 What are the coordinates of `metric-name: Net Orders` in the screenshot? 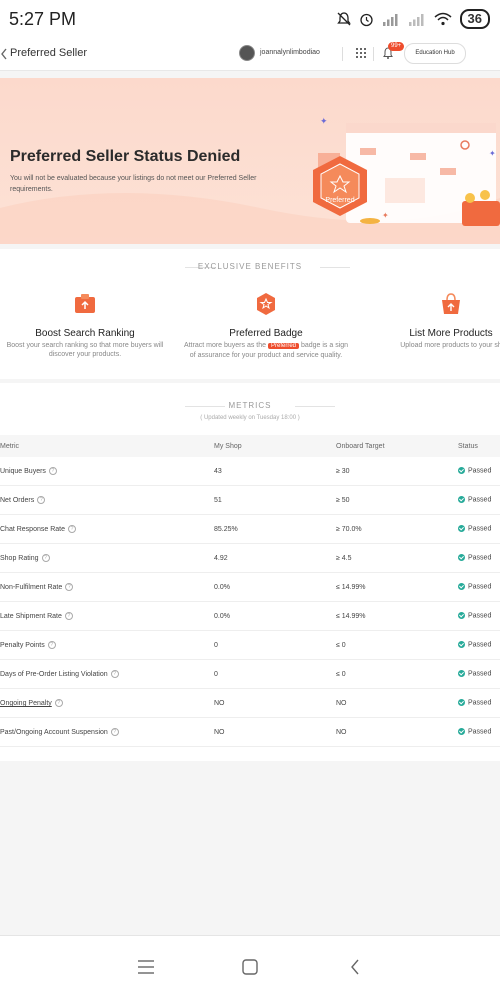 It's located at (17, 500).